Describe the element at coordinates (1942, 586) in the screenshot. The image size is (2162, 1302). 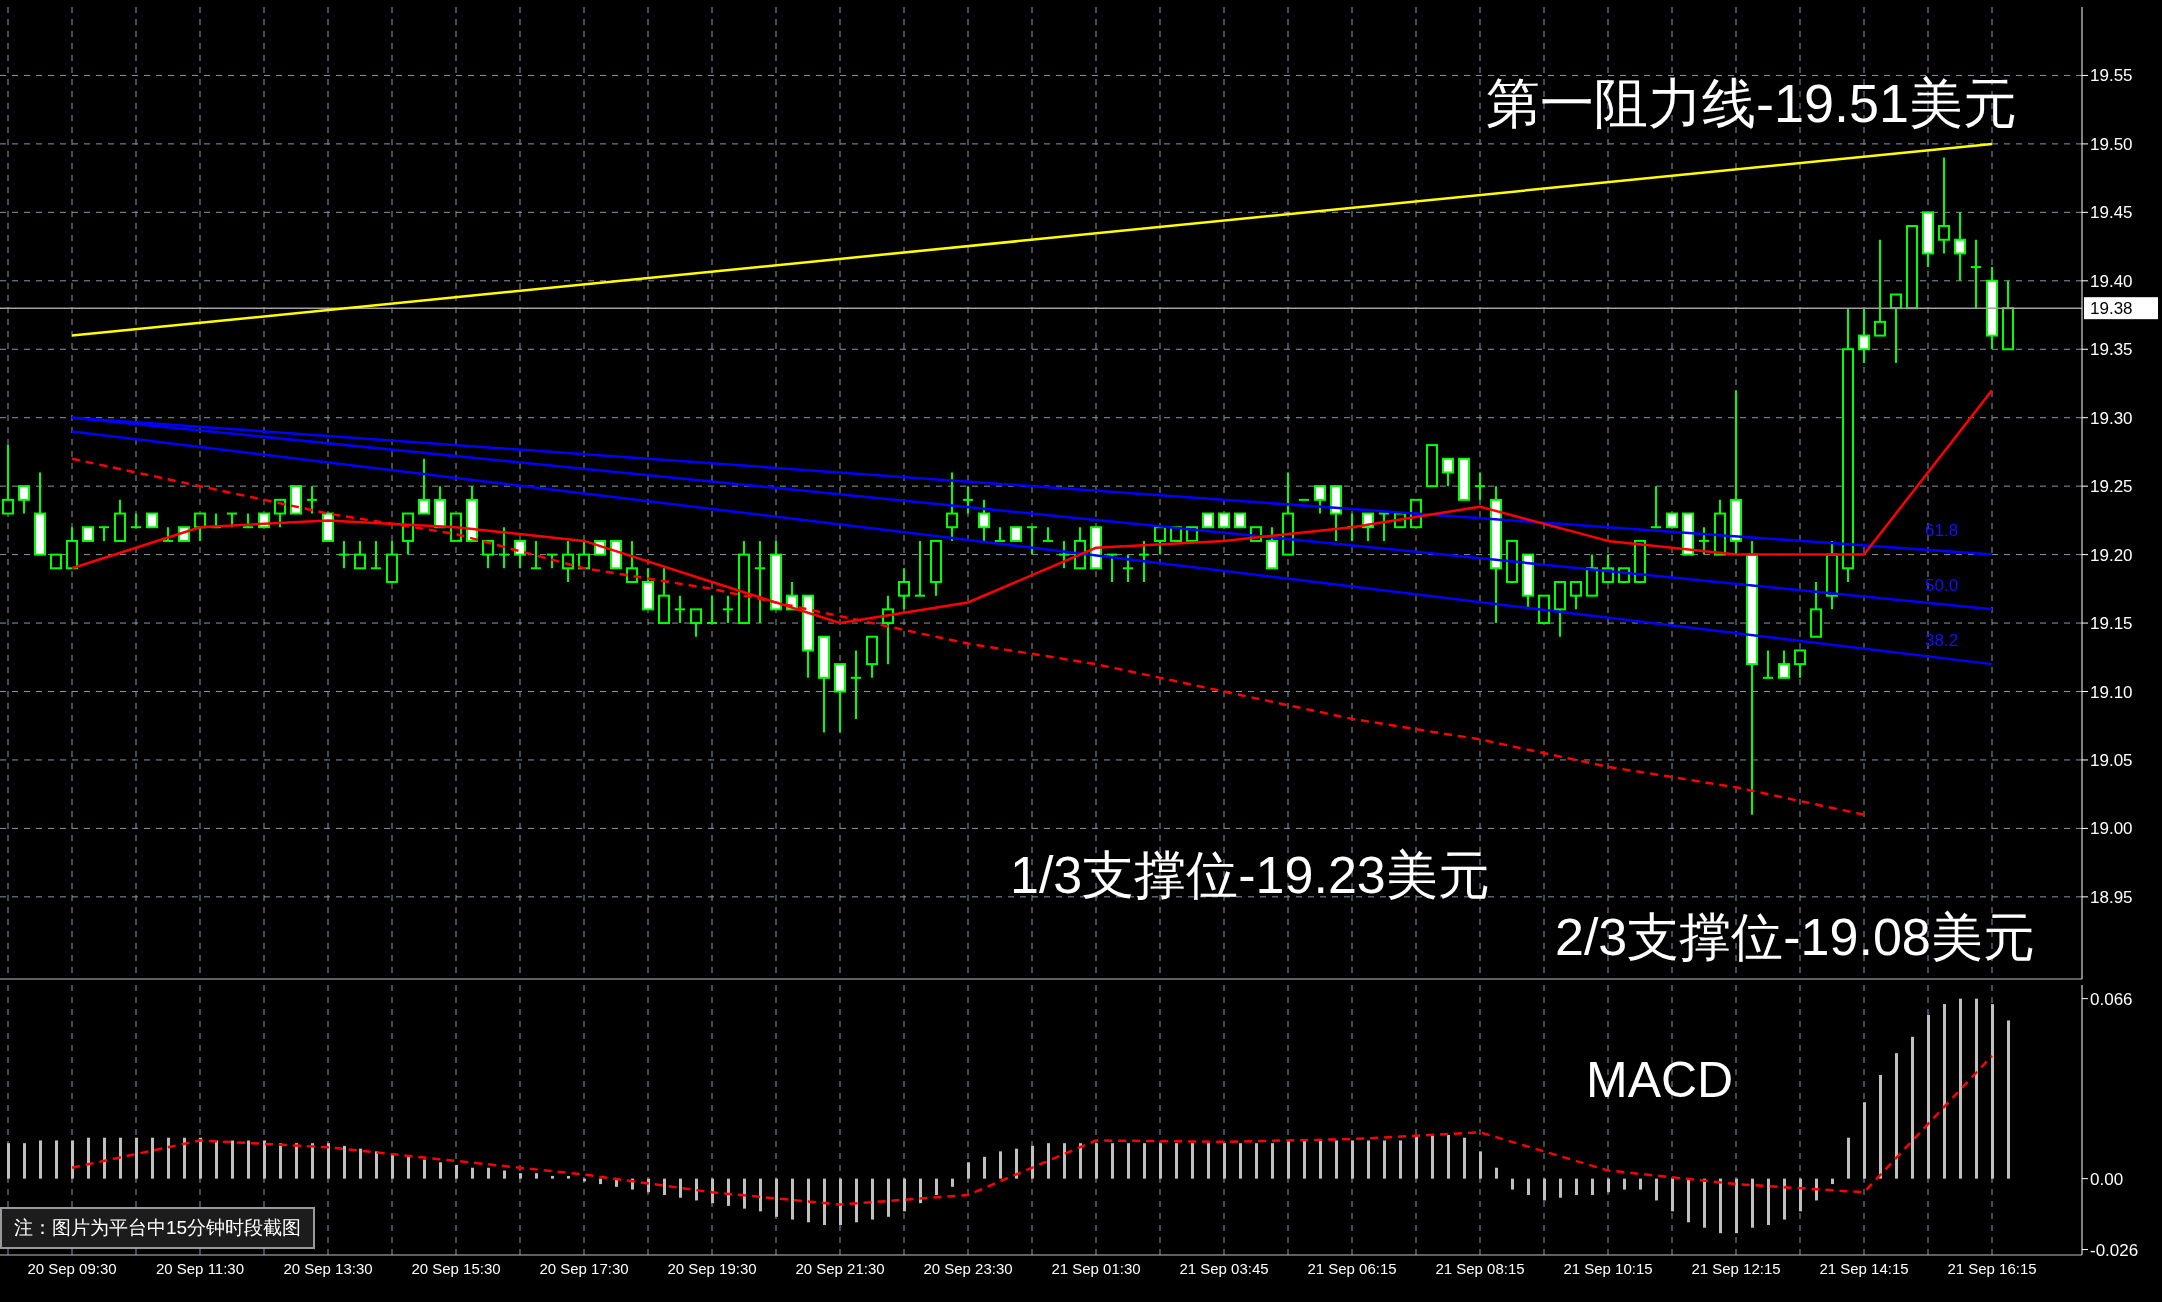
I see `annotation: 50.0` at that location.